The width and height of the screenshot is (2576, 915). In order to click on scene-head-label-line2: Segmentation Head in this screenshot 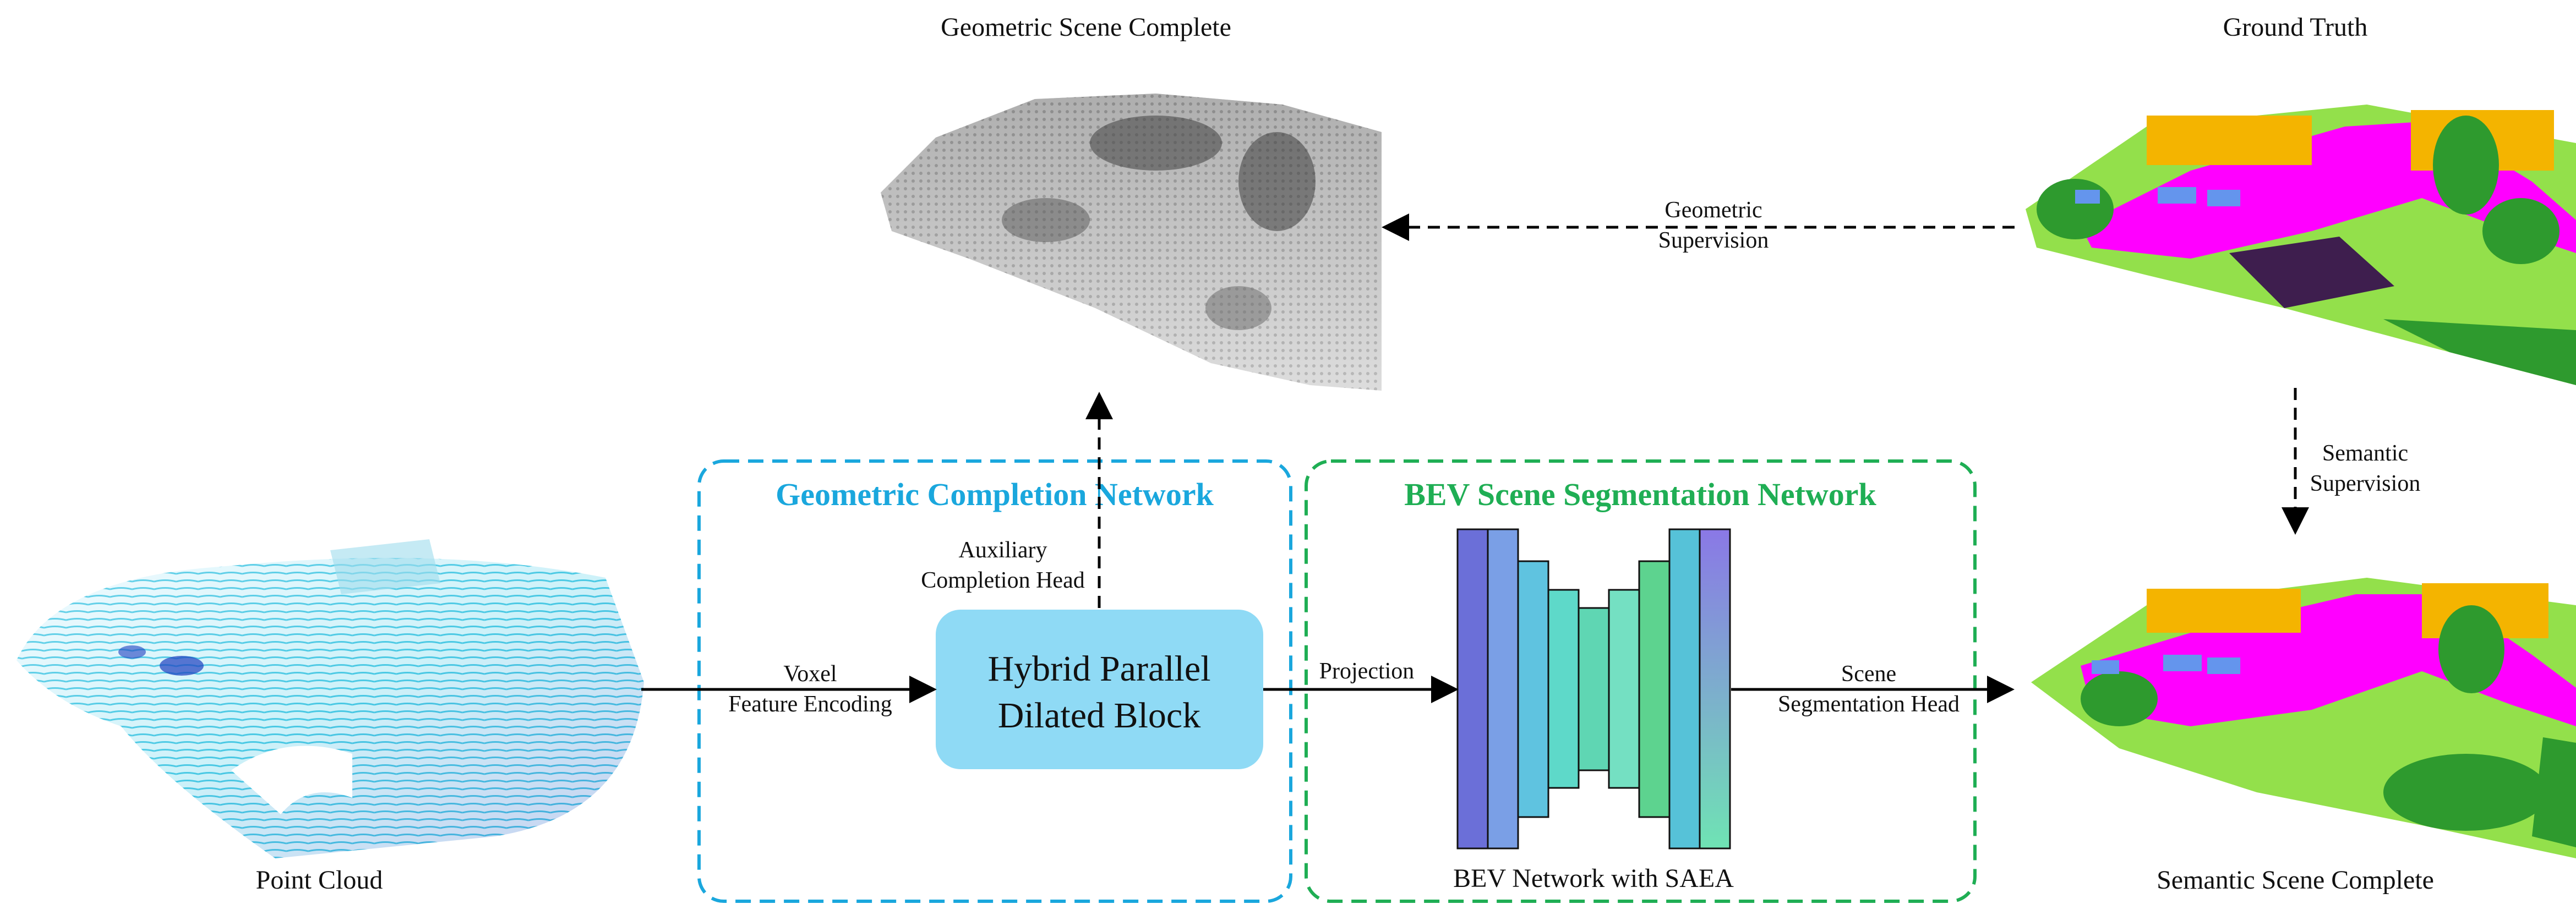, I will do `click(1869, 704)`.